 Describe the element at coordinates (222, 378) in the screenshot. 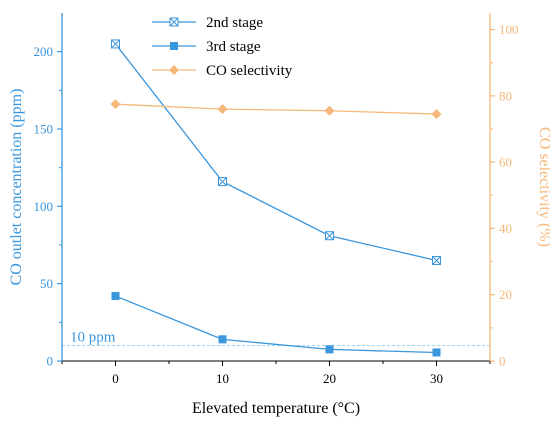

I see `x-tick-label: 10` at that location.